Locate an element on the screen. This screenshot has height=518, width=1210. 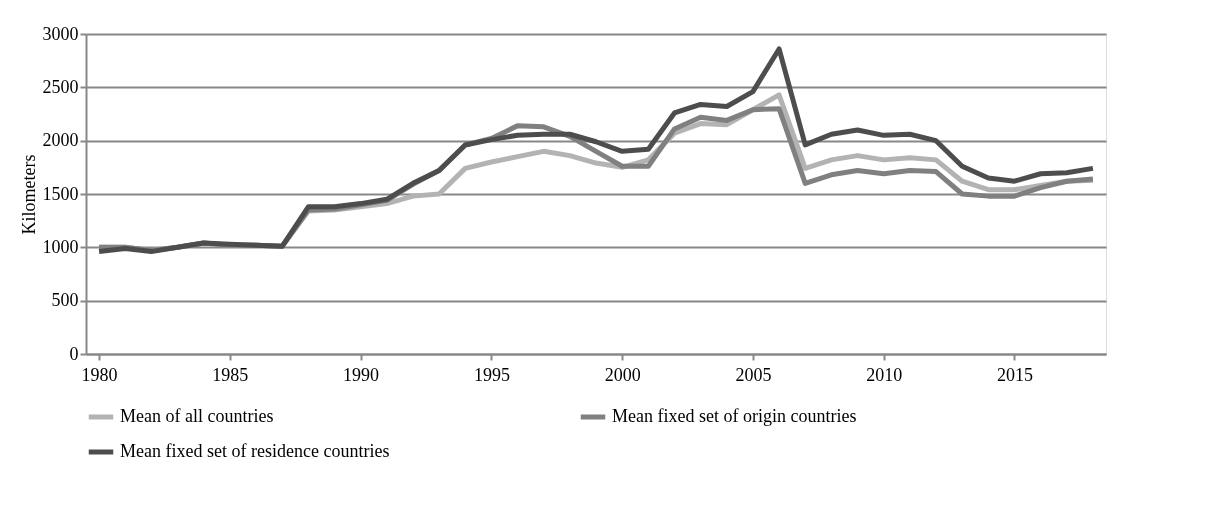
x-tick-label: 1995 is located at coordinates (491, 374).